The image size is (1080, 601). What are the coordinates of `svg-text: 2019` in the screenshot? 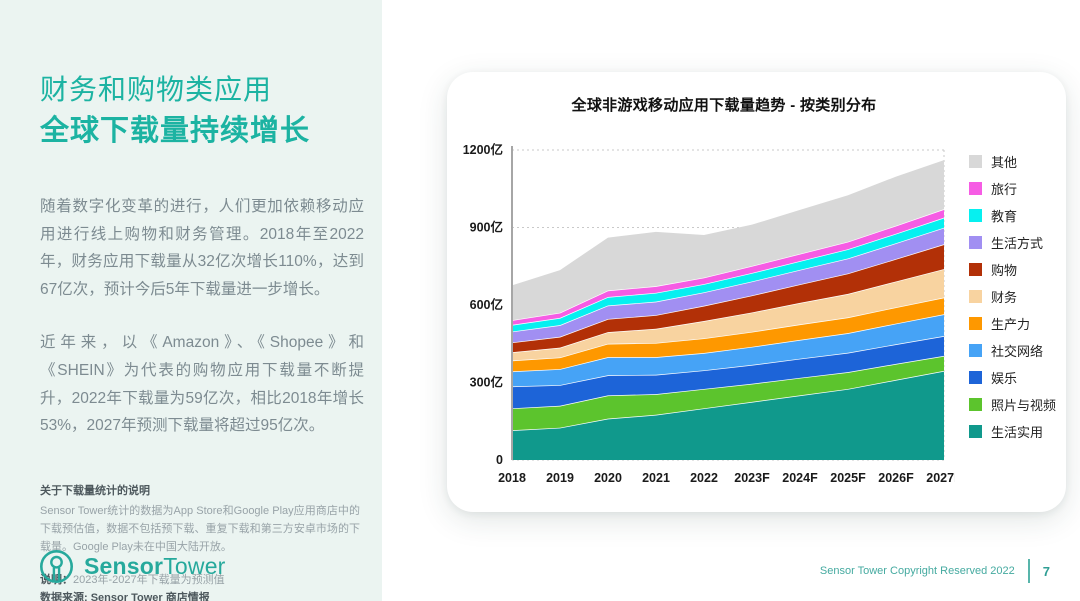 It's located at (560, 478).